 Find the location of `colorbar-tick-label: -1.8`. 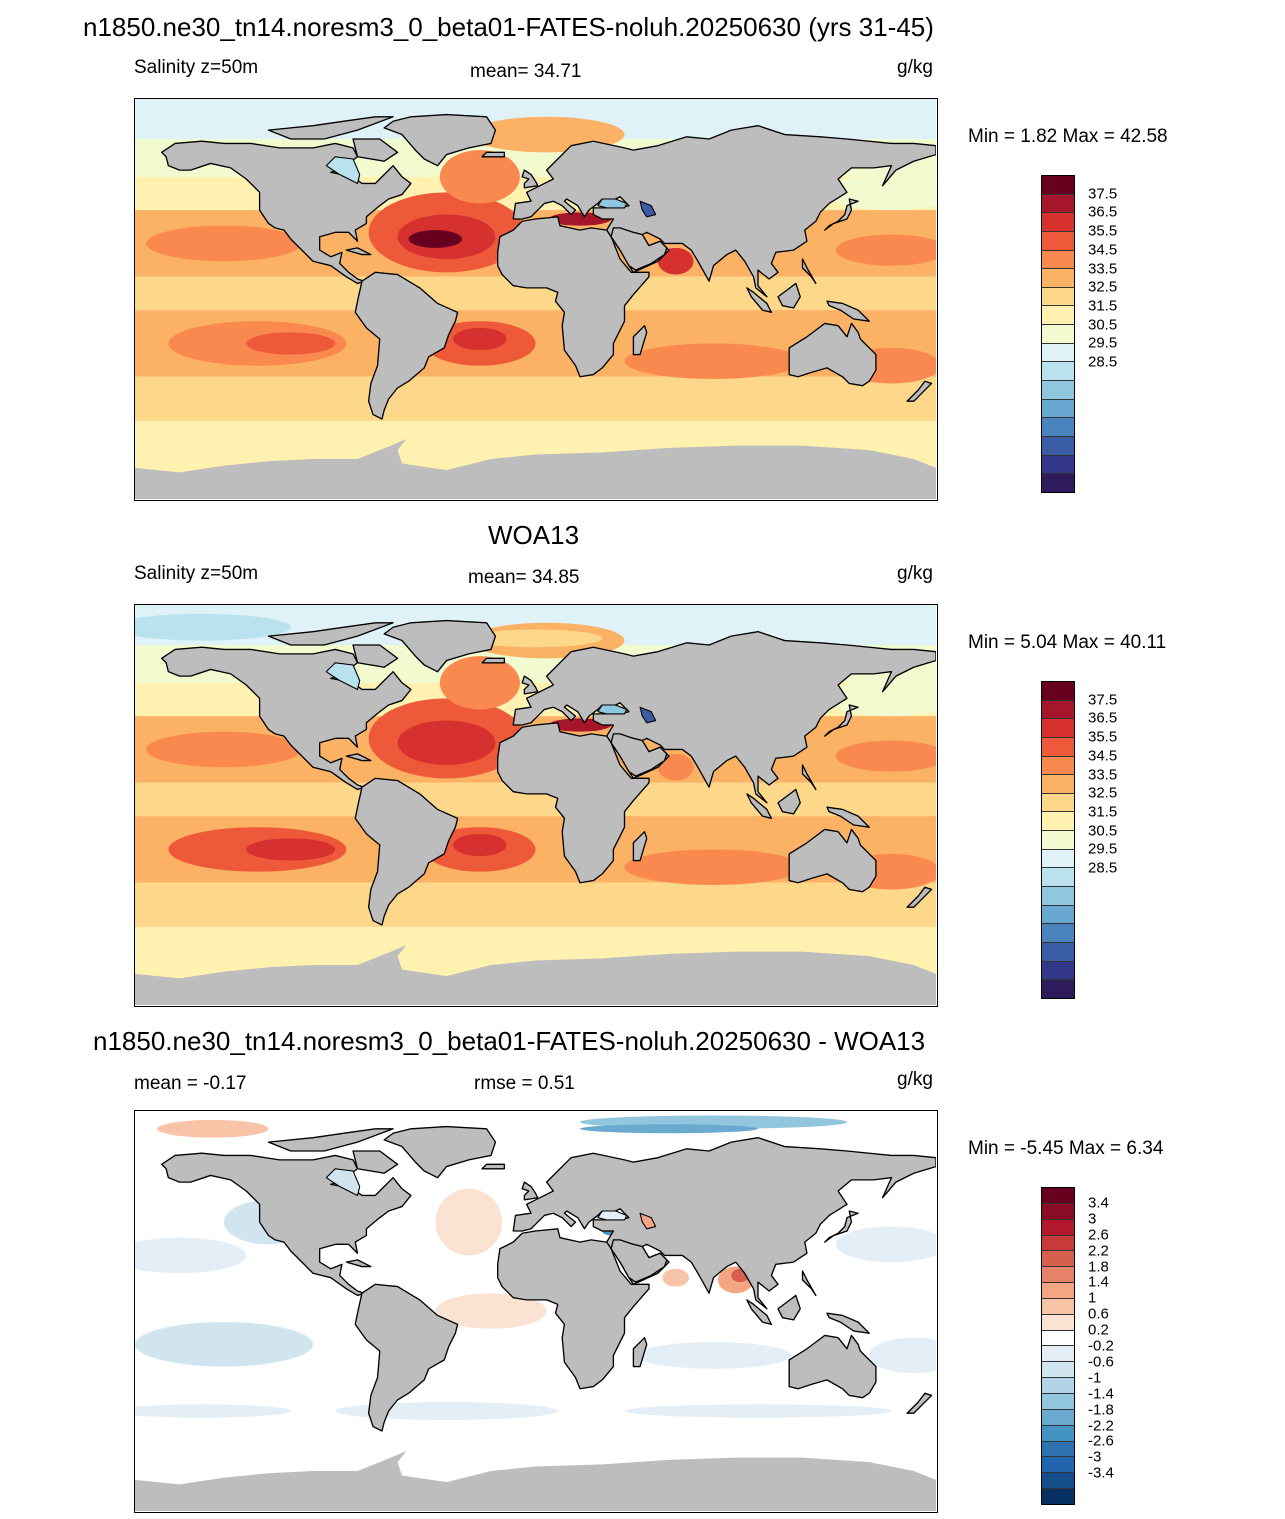

colorbar-tick-label: -1.8 is located at coordinates (1101, 1410).